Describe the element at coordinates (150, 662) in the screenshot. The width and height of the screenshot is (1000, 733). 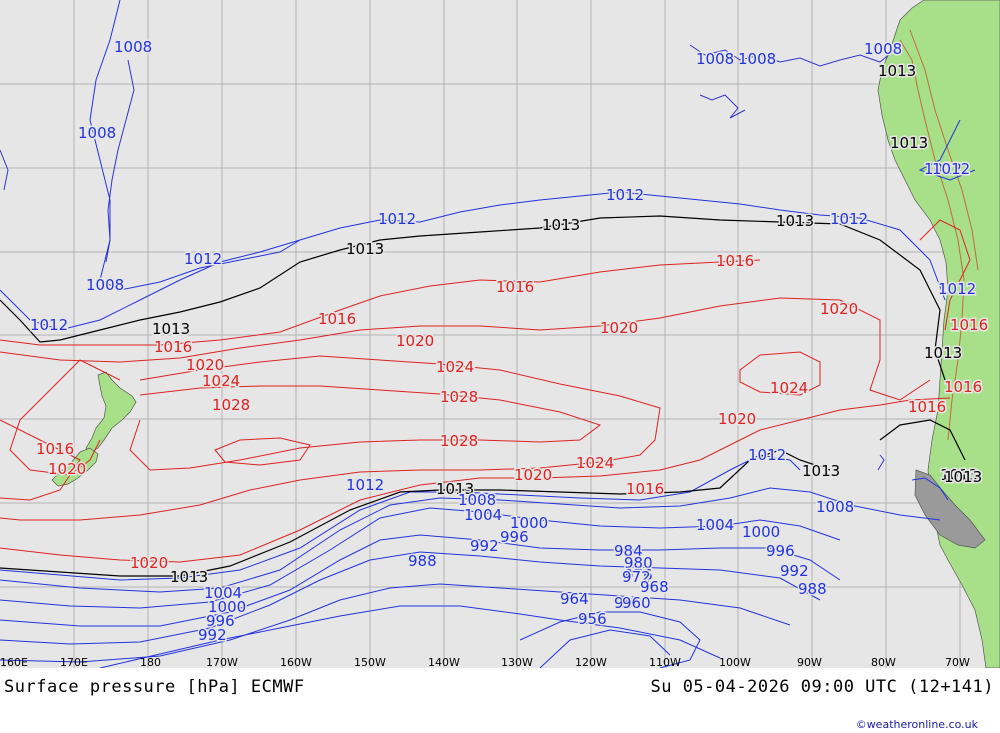
I see `lon-label-180: 180` at that location.